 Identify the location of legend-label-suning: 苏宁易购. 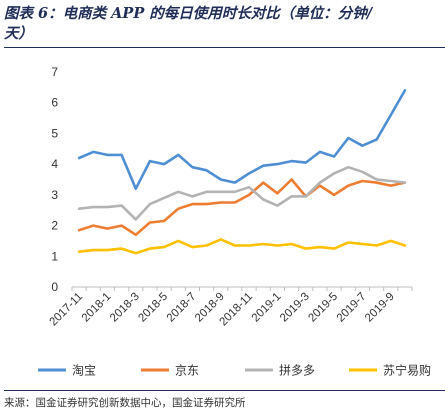
(407, 370).